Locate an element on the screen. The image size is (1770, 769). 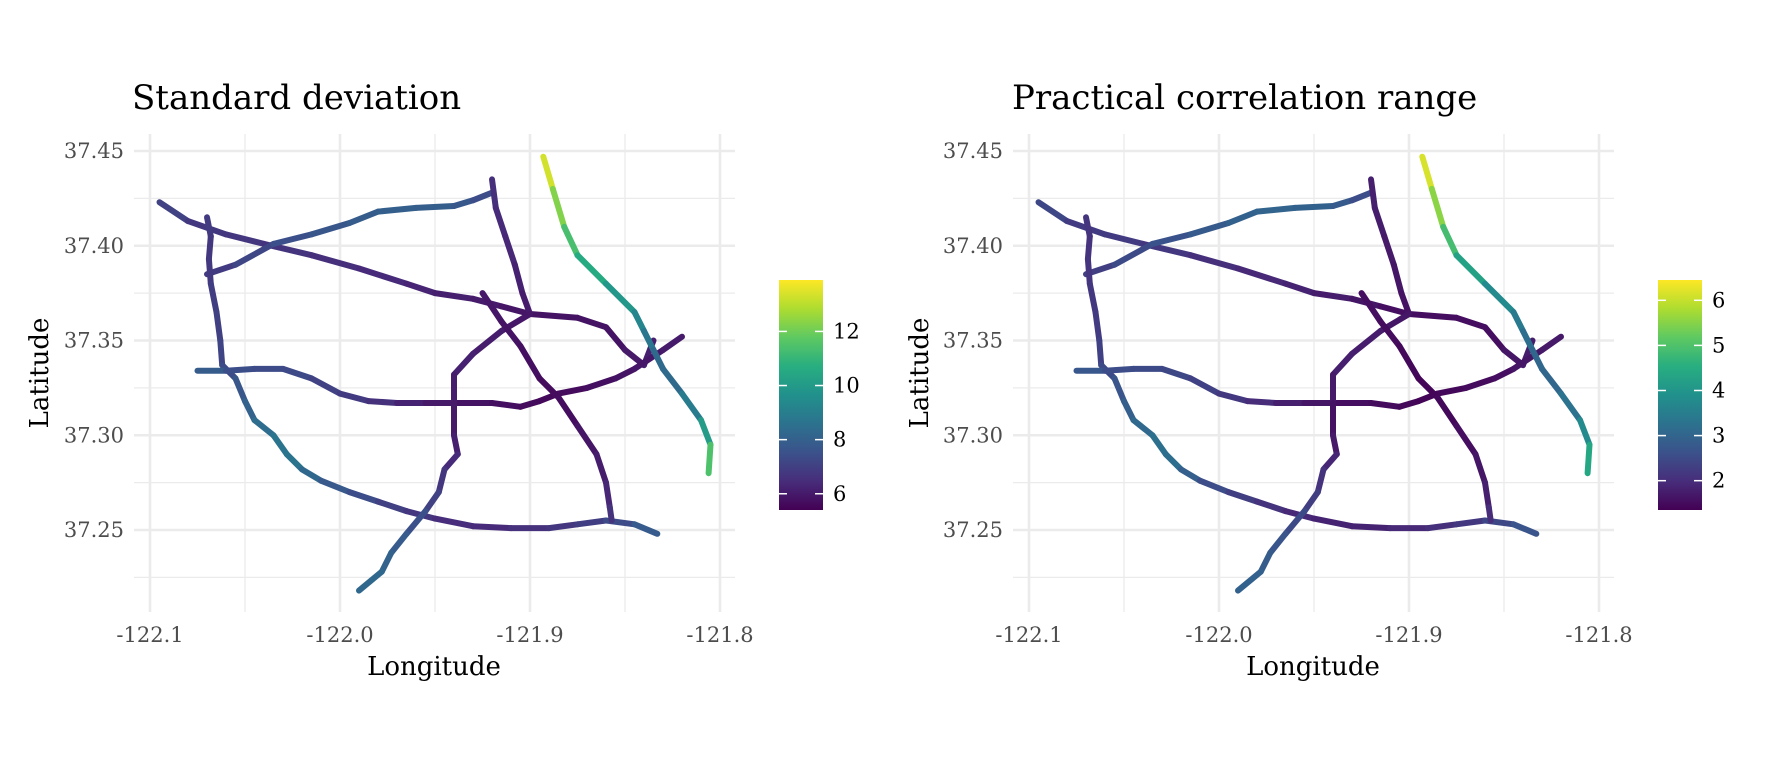
x-tick-label: -121.9 is located at coordinates (529, 635).